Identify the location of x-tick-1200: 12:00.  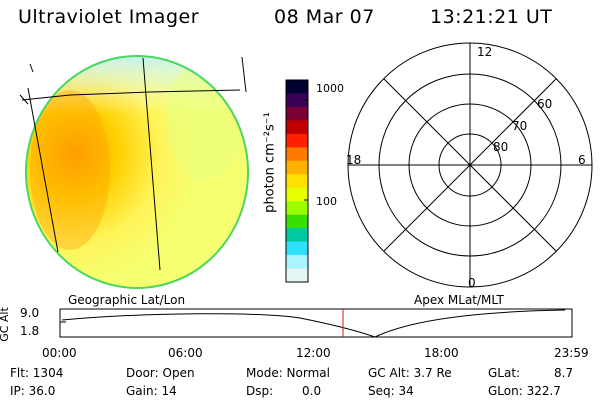
(313, 353).